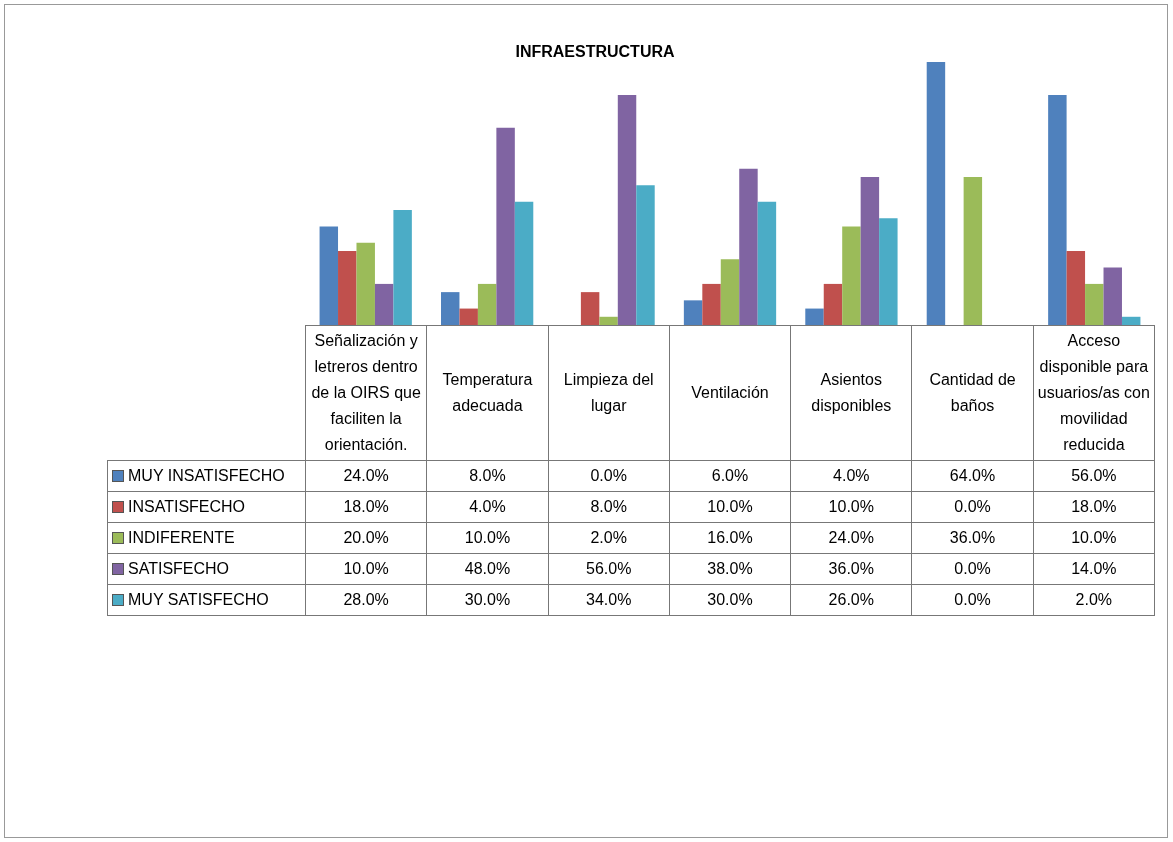  What do you see at coordinates (206, 476) in the screenshot?
I see `legend-label: MUY INSATISFECHO` at bounding box center [206, 476].